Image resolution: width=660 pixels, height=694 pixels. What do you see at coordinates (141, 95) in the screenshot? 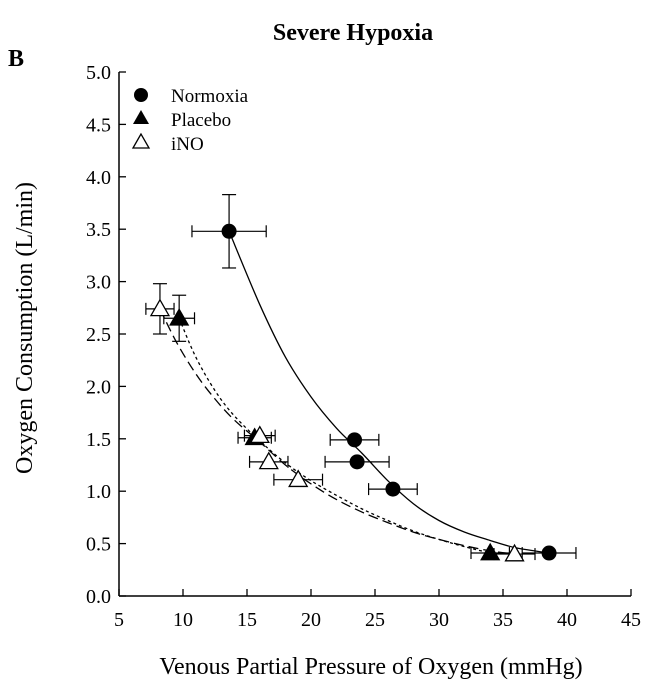
I see `legend-marker-filled-circle` at bounding box center [141, 95].